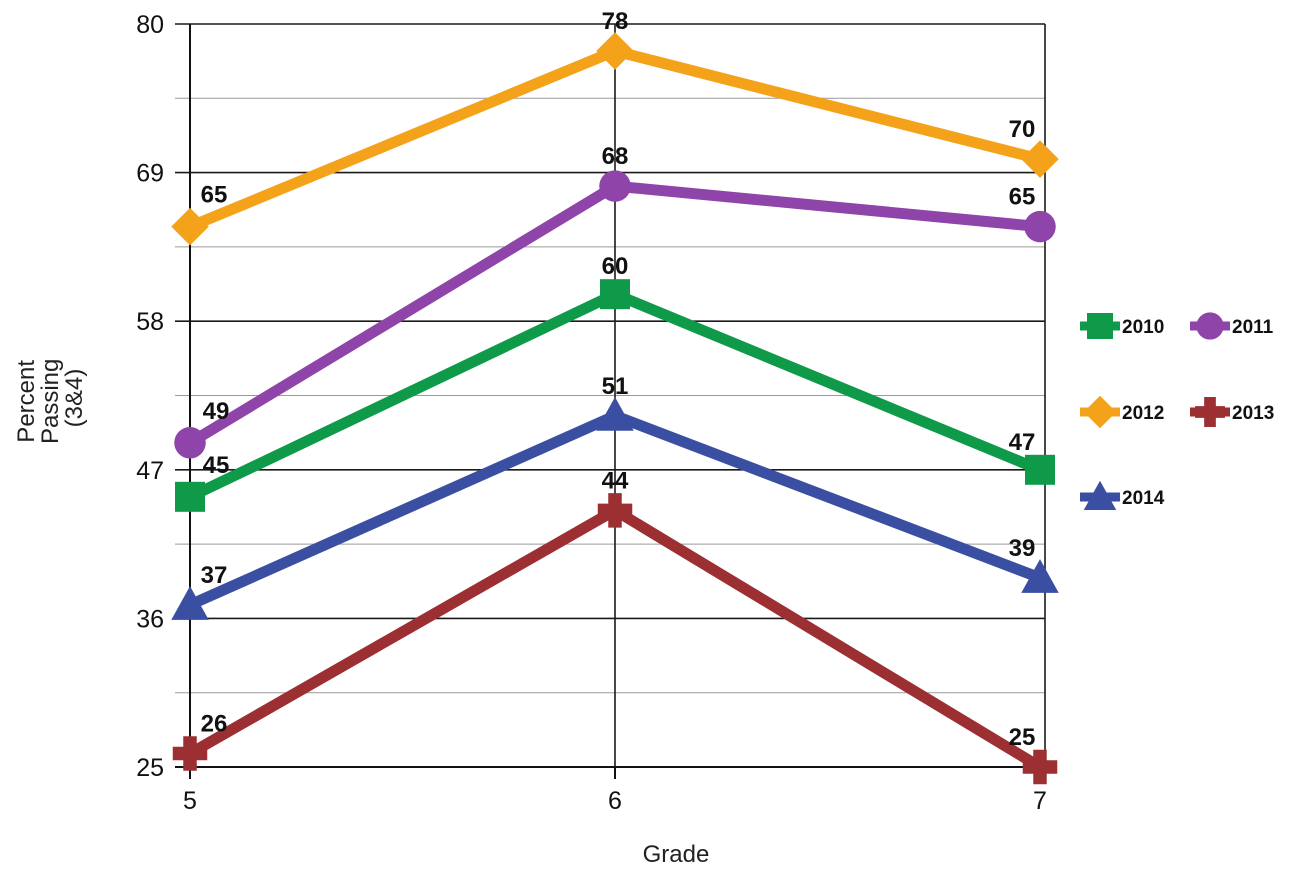 This screenshot has height=872, width=1296. What do you see at coordinates (1253, 327) in the screenshot?
I see `legend-label: 2011` at bounding box center [1253, 327].